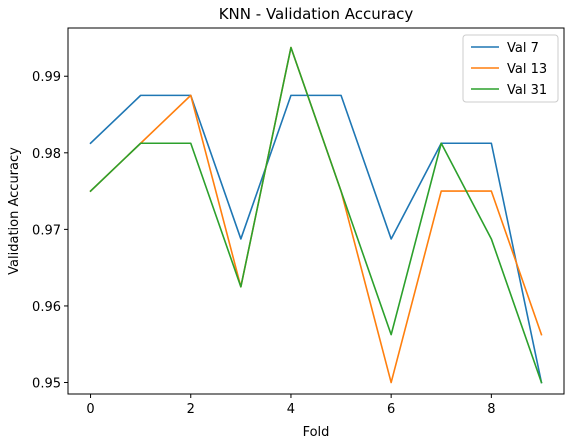 The height and width of the screenshot is (440, 578). Describe the element at coordinates (46, 384) in the screenshot. I see `y-tick-label: 0.95` at that location.